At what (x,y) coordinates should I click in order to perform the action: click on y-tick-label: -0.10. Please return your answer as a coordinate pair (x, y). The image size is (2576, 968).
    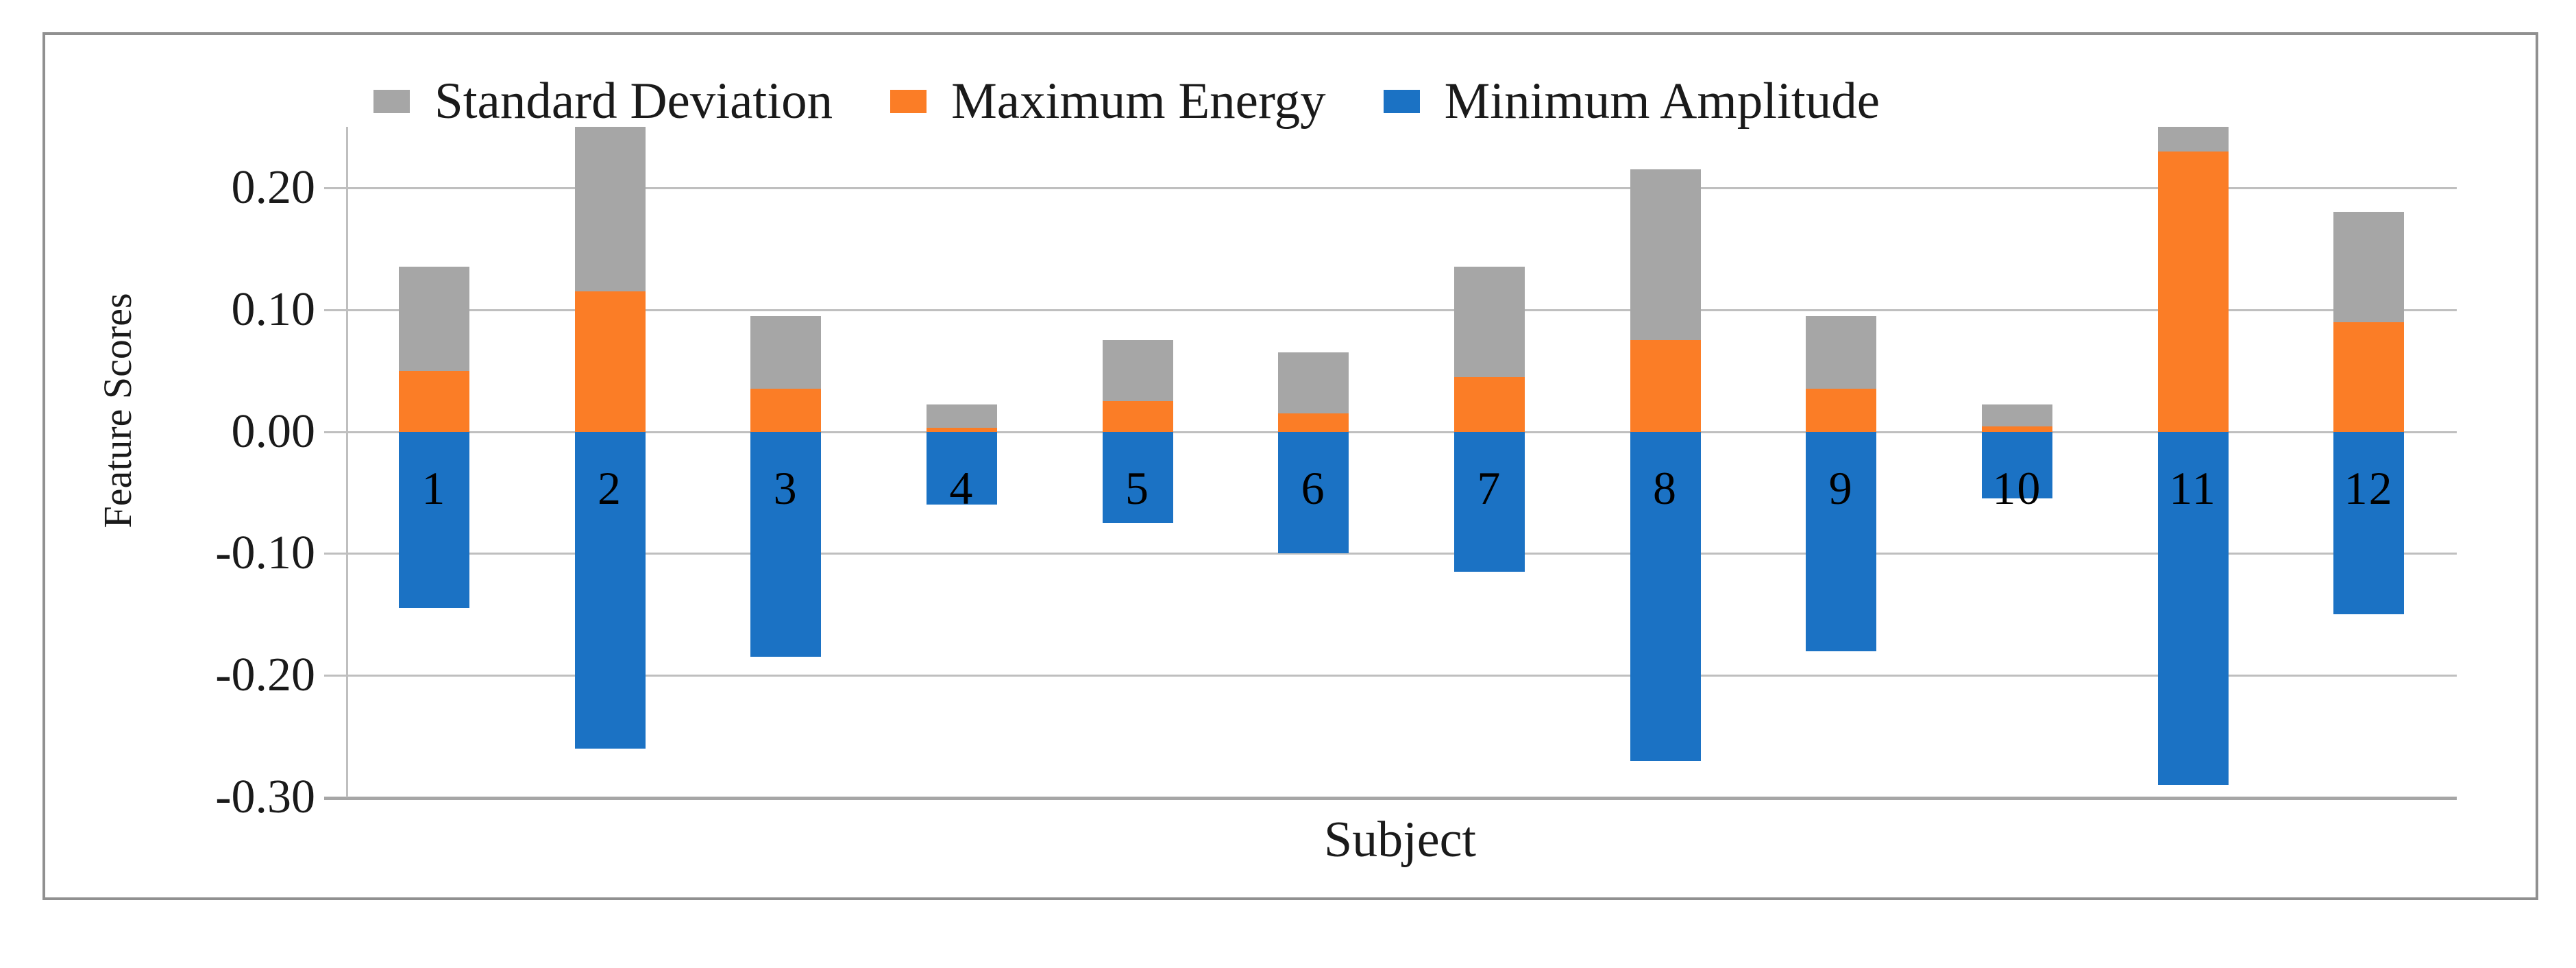
    Looking at the image, I should click on (265, 553).